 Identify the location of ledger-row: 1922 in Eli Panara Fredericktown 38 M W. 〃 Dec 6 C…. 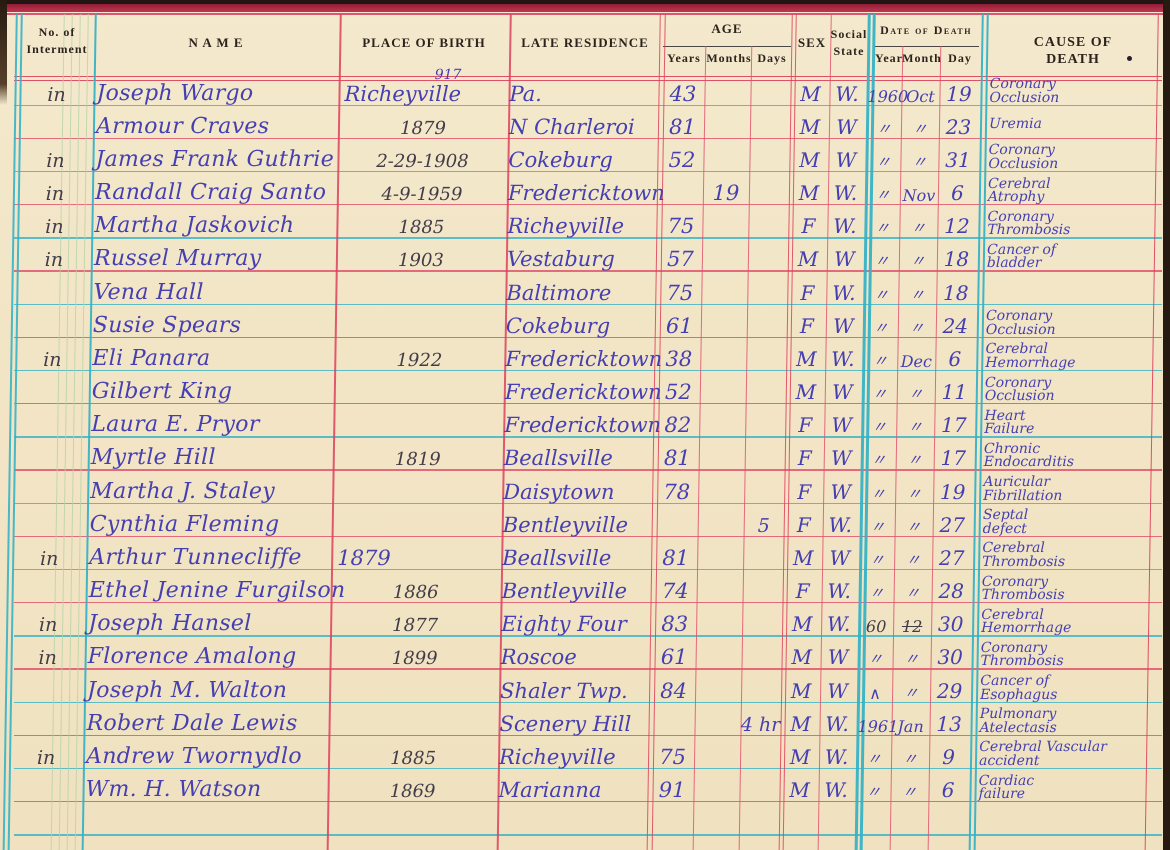
(582, 356).